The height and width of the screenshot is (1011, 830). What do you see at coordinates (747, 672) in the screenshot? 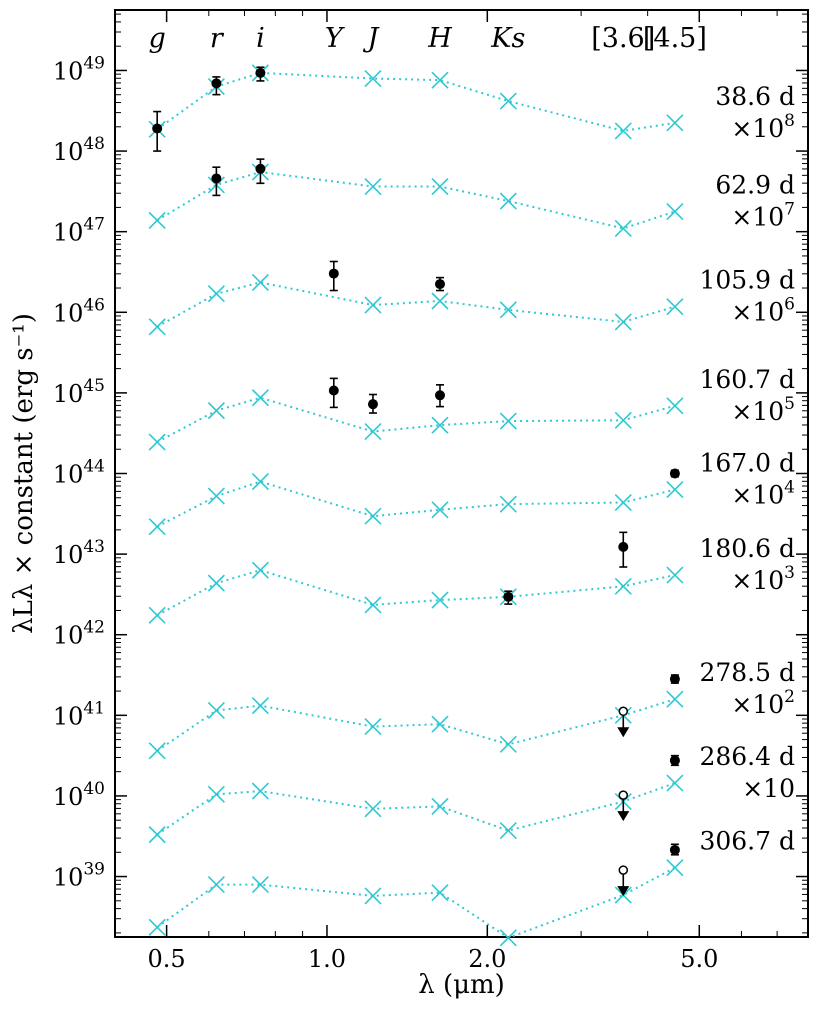
I see `epoch-label: 278.5 d` at bounding box center [747, 672].